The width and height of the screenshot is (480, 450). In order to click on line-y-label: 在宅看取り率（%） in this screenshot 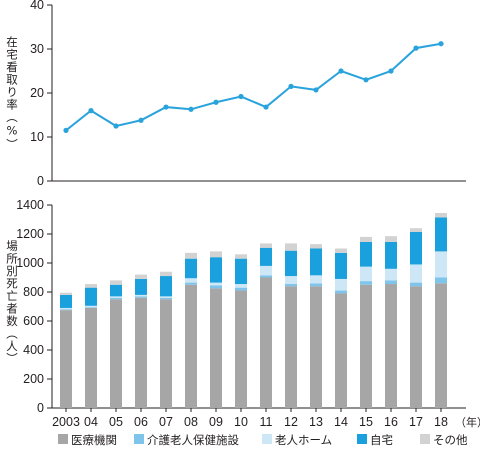, I will do `click(12, 93)`.